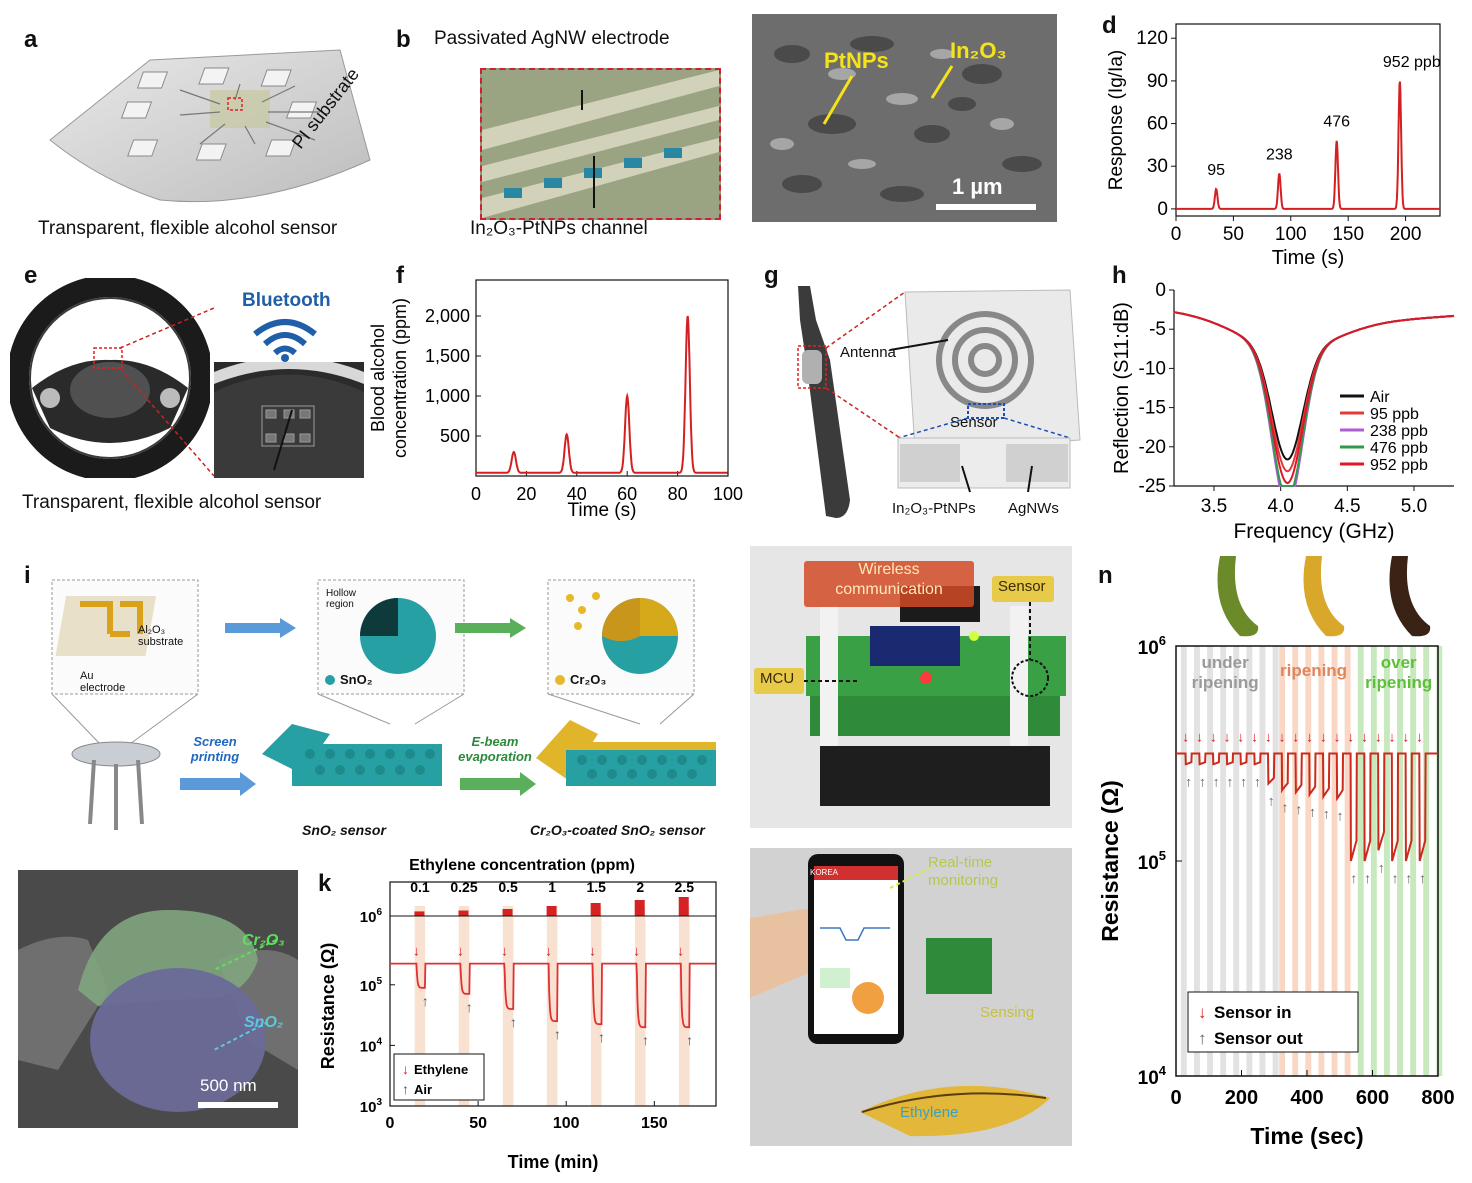 The width and height of the screenshot is (1472, 1183). Describe the element at coordinates (228, 1085) in the screenshot. I see `scale-bar-j-label: 500 nm` at that location.